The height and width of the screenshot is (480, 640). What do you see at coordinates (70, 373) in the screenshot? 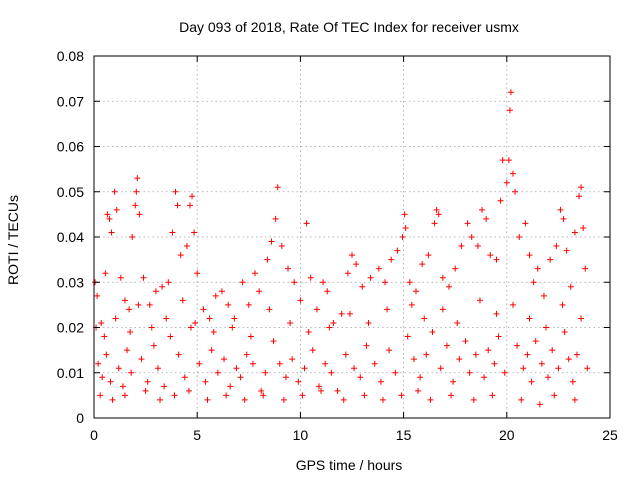
I see `y-tick-label: 0.01` at bounding box center [70, 373].